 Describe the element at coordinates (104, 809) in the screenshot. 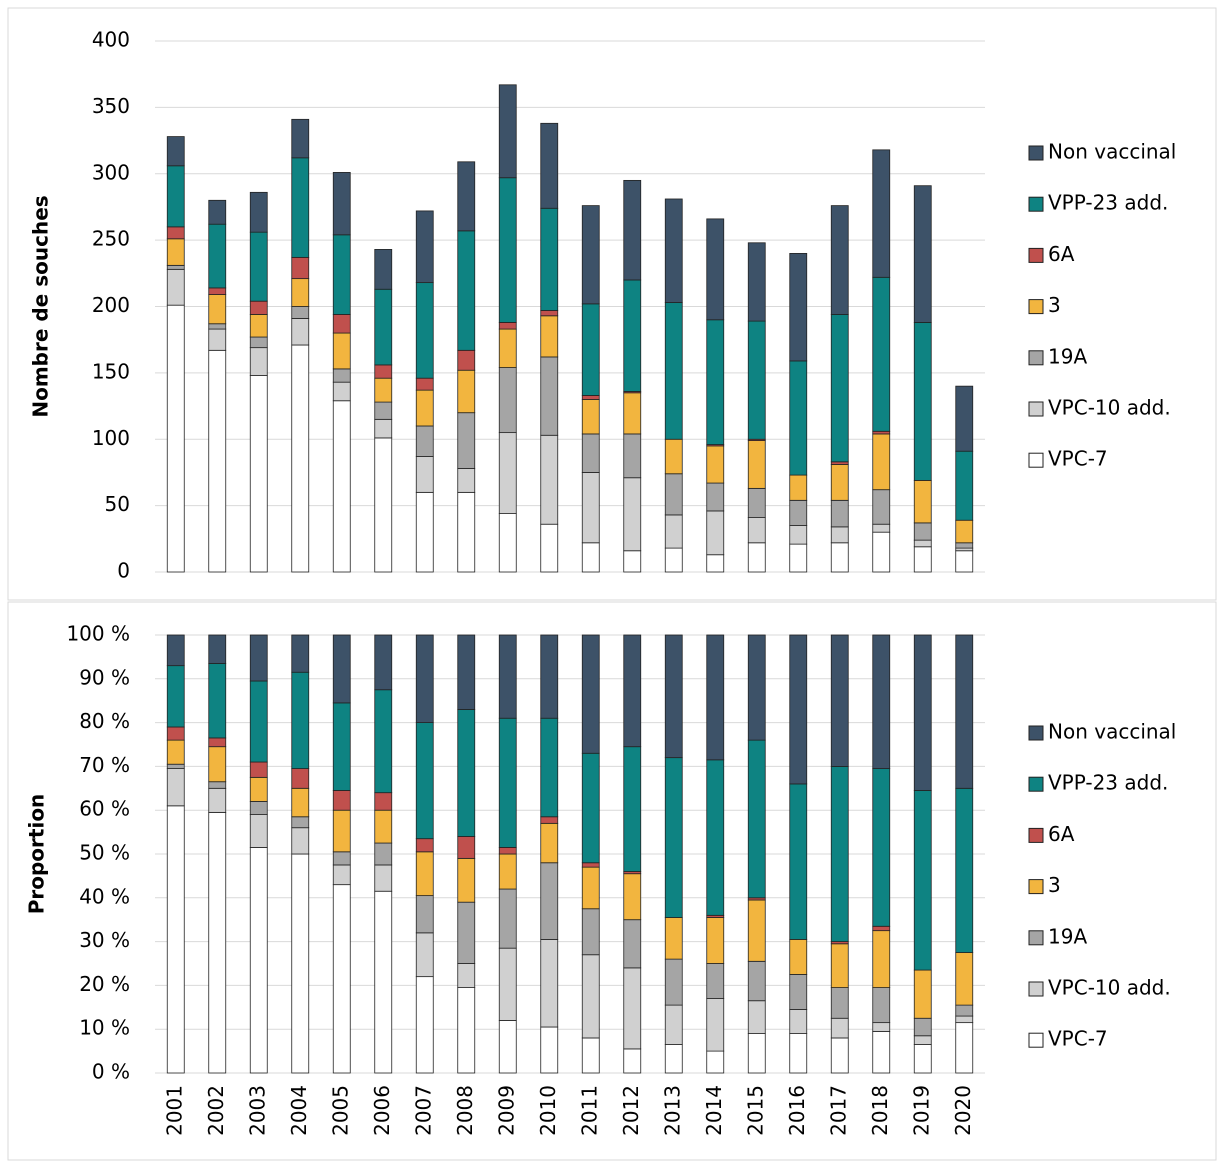

I see `y-tick-label: 60 %` at that location.